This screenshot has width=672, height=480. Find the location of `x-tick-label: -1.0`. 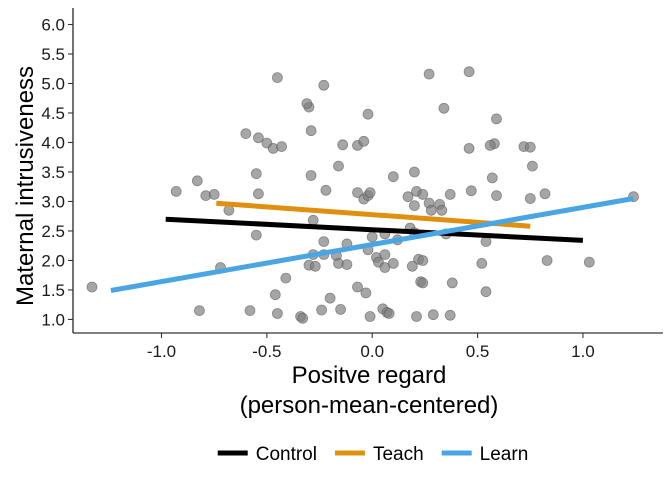

x-tick-label: -1.0 is located at coordinates (161, 351).